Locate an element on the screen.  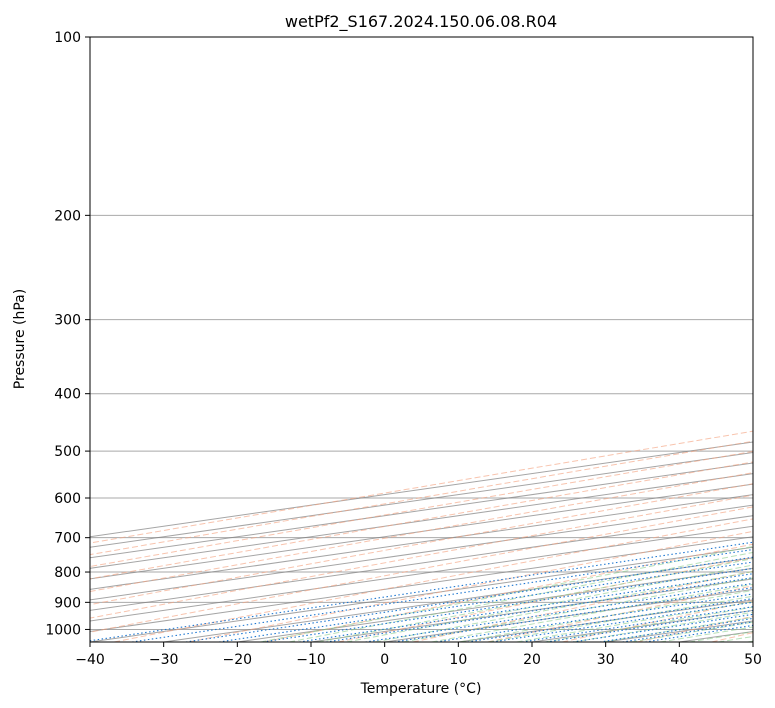
x-tick-label: −40 is located at coordinates (90, 660).